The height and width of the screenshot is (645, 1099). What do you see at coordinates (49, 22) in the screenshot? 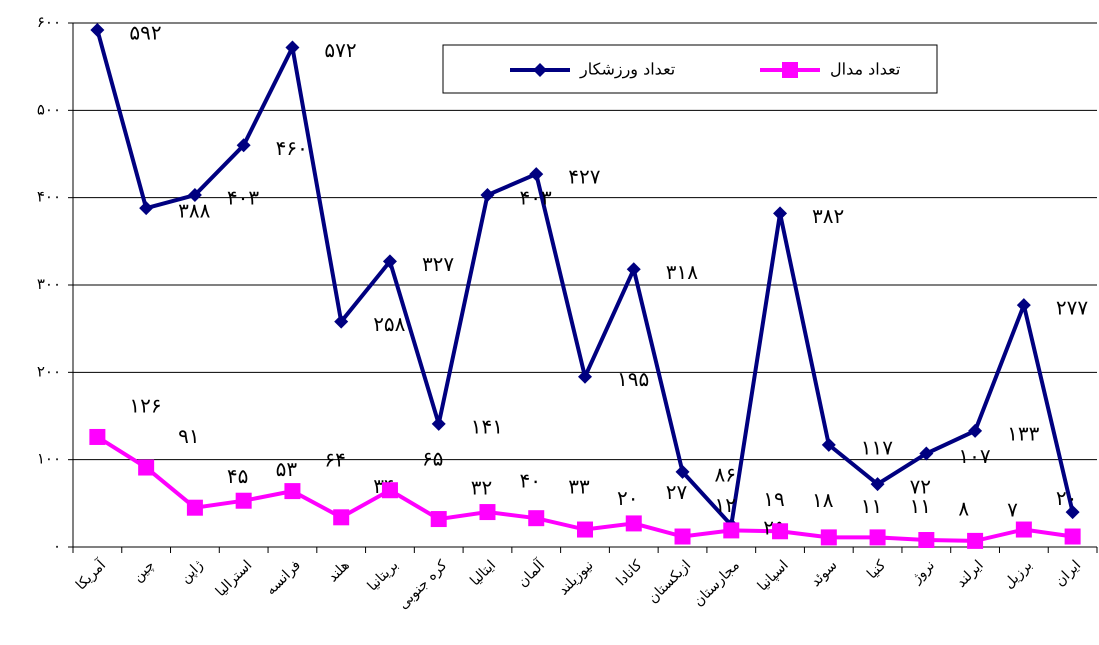
I see `y-tick-label: ۶۰۰` at bounding box center [49, 22].